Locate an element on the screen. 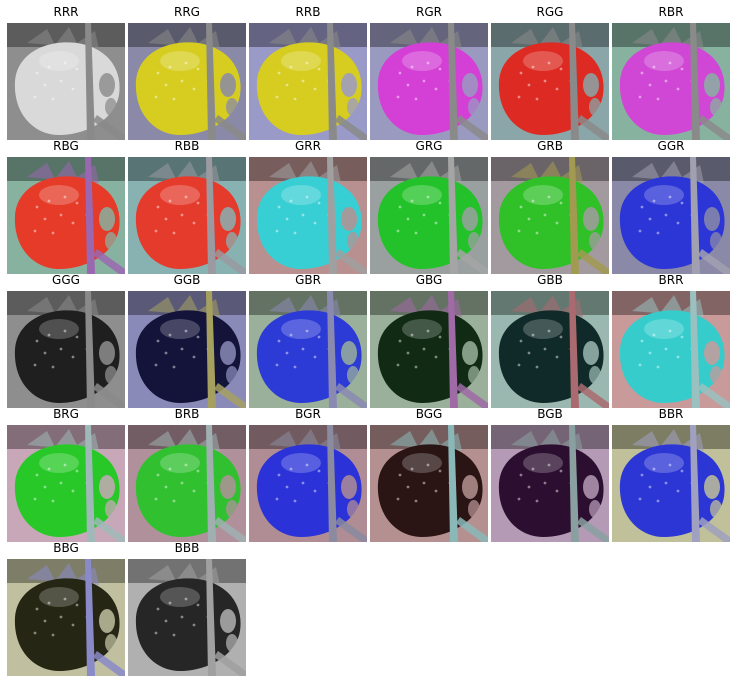 Image resolution: width=737 pixels, height=682 pixels. panel-ggg: GGG is located at coordinates (66, 337).